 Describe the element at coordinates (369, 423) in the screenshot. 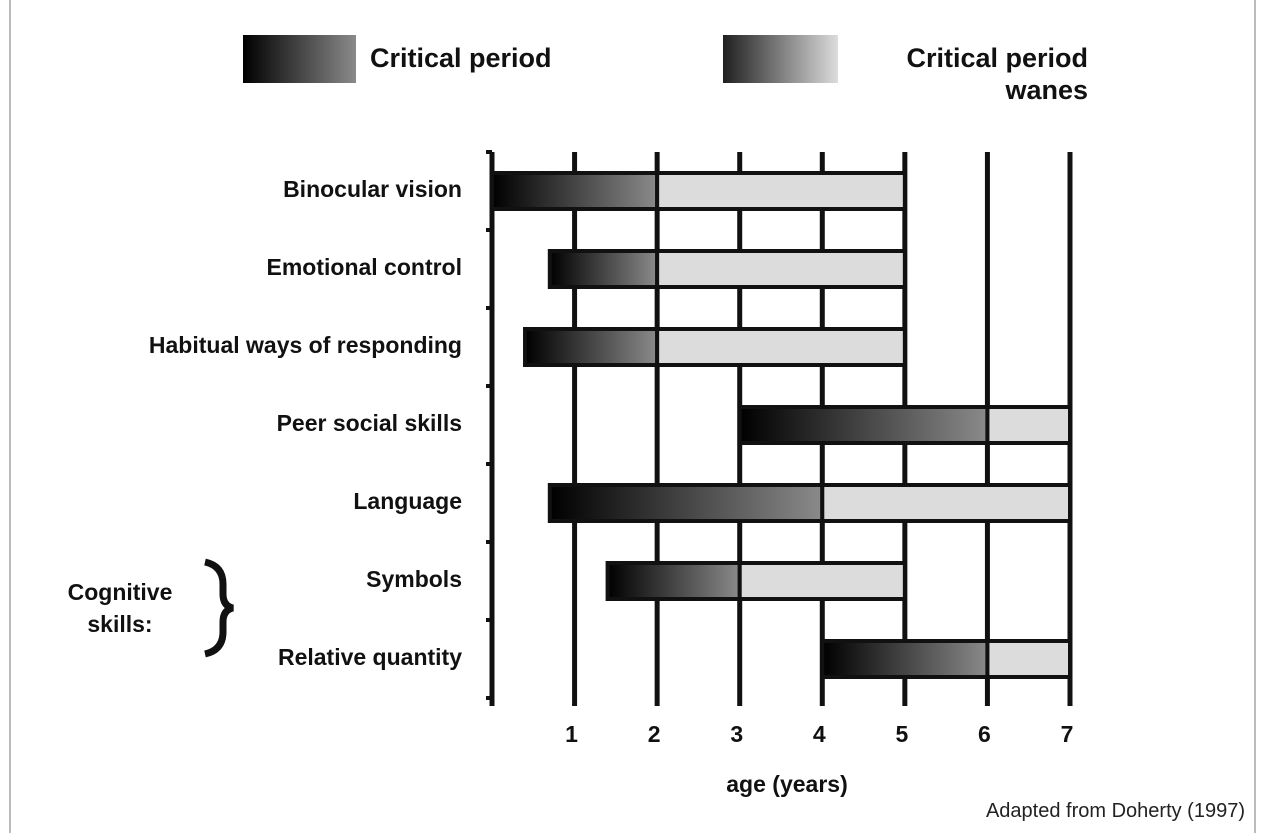

I see `y-tick-label: Peer social skills` at that location.